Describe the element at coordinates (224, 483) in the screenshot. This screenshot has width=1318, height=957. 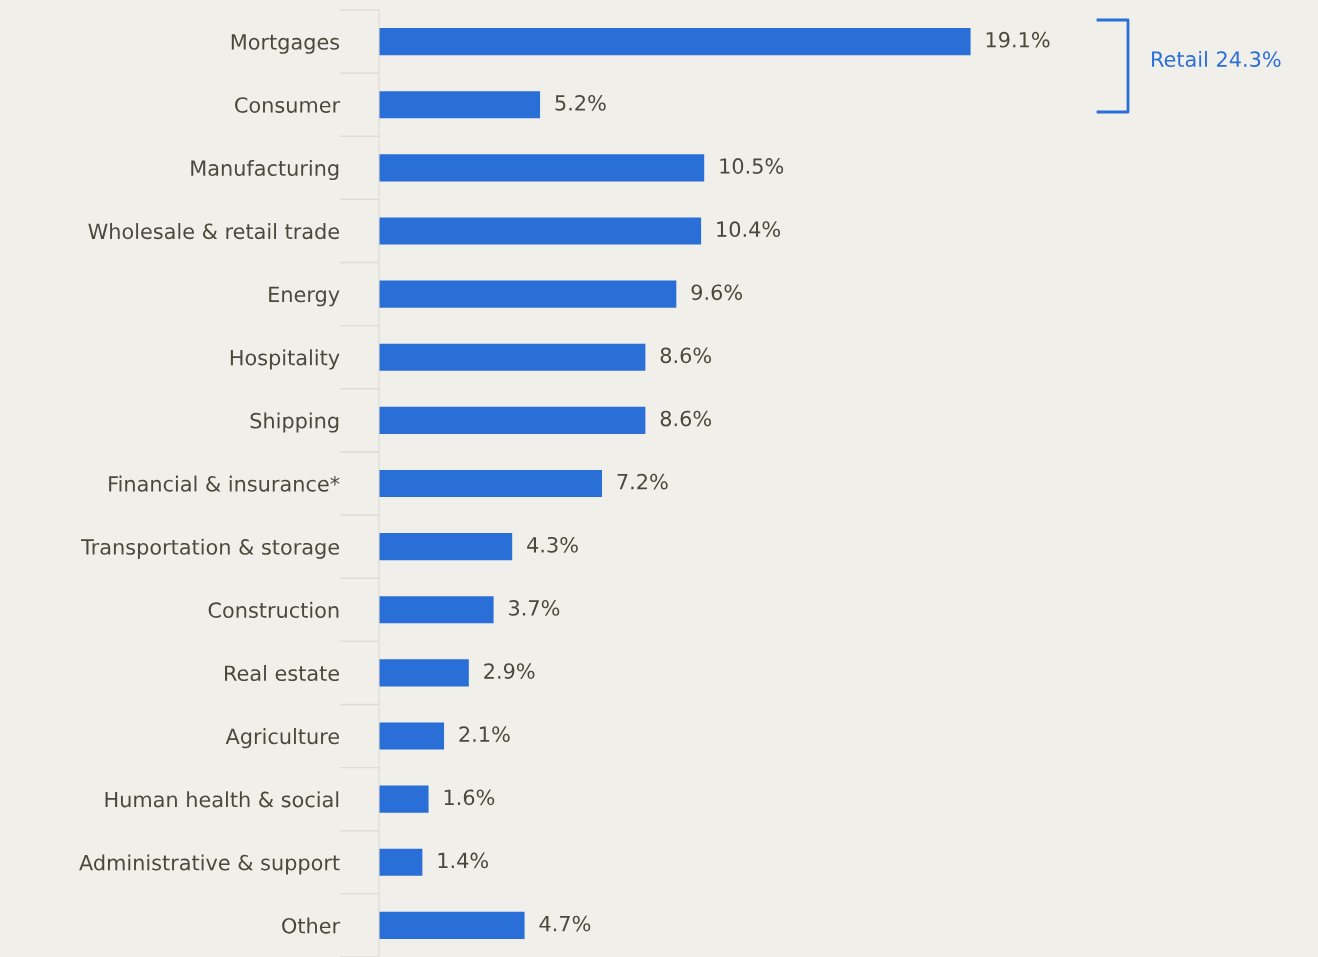
I see `y-tick-label: Financial & insurance*` at that location.